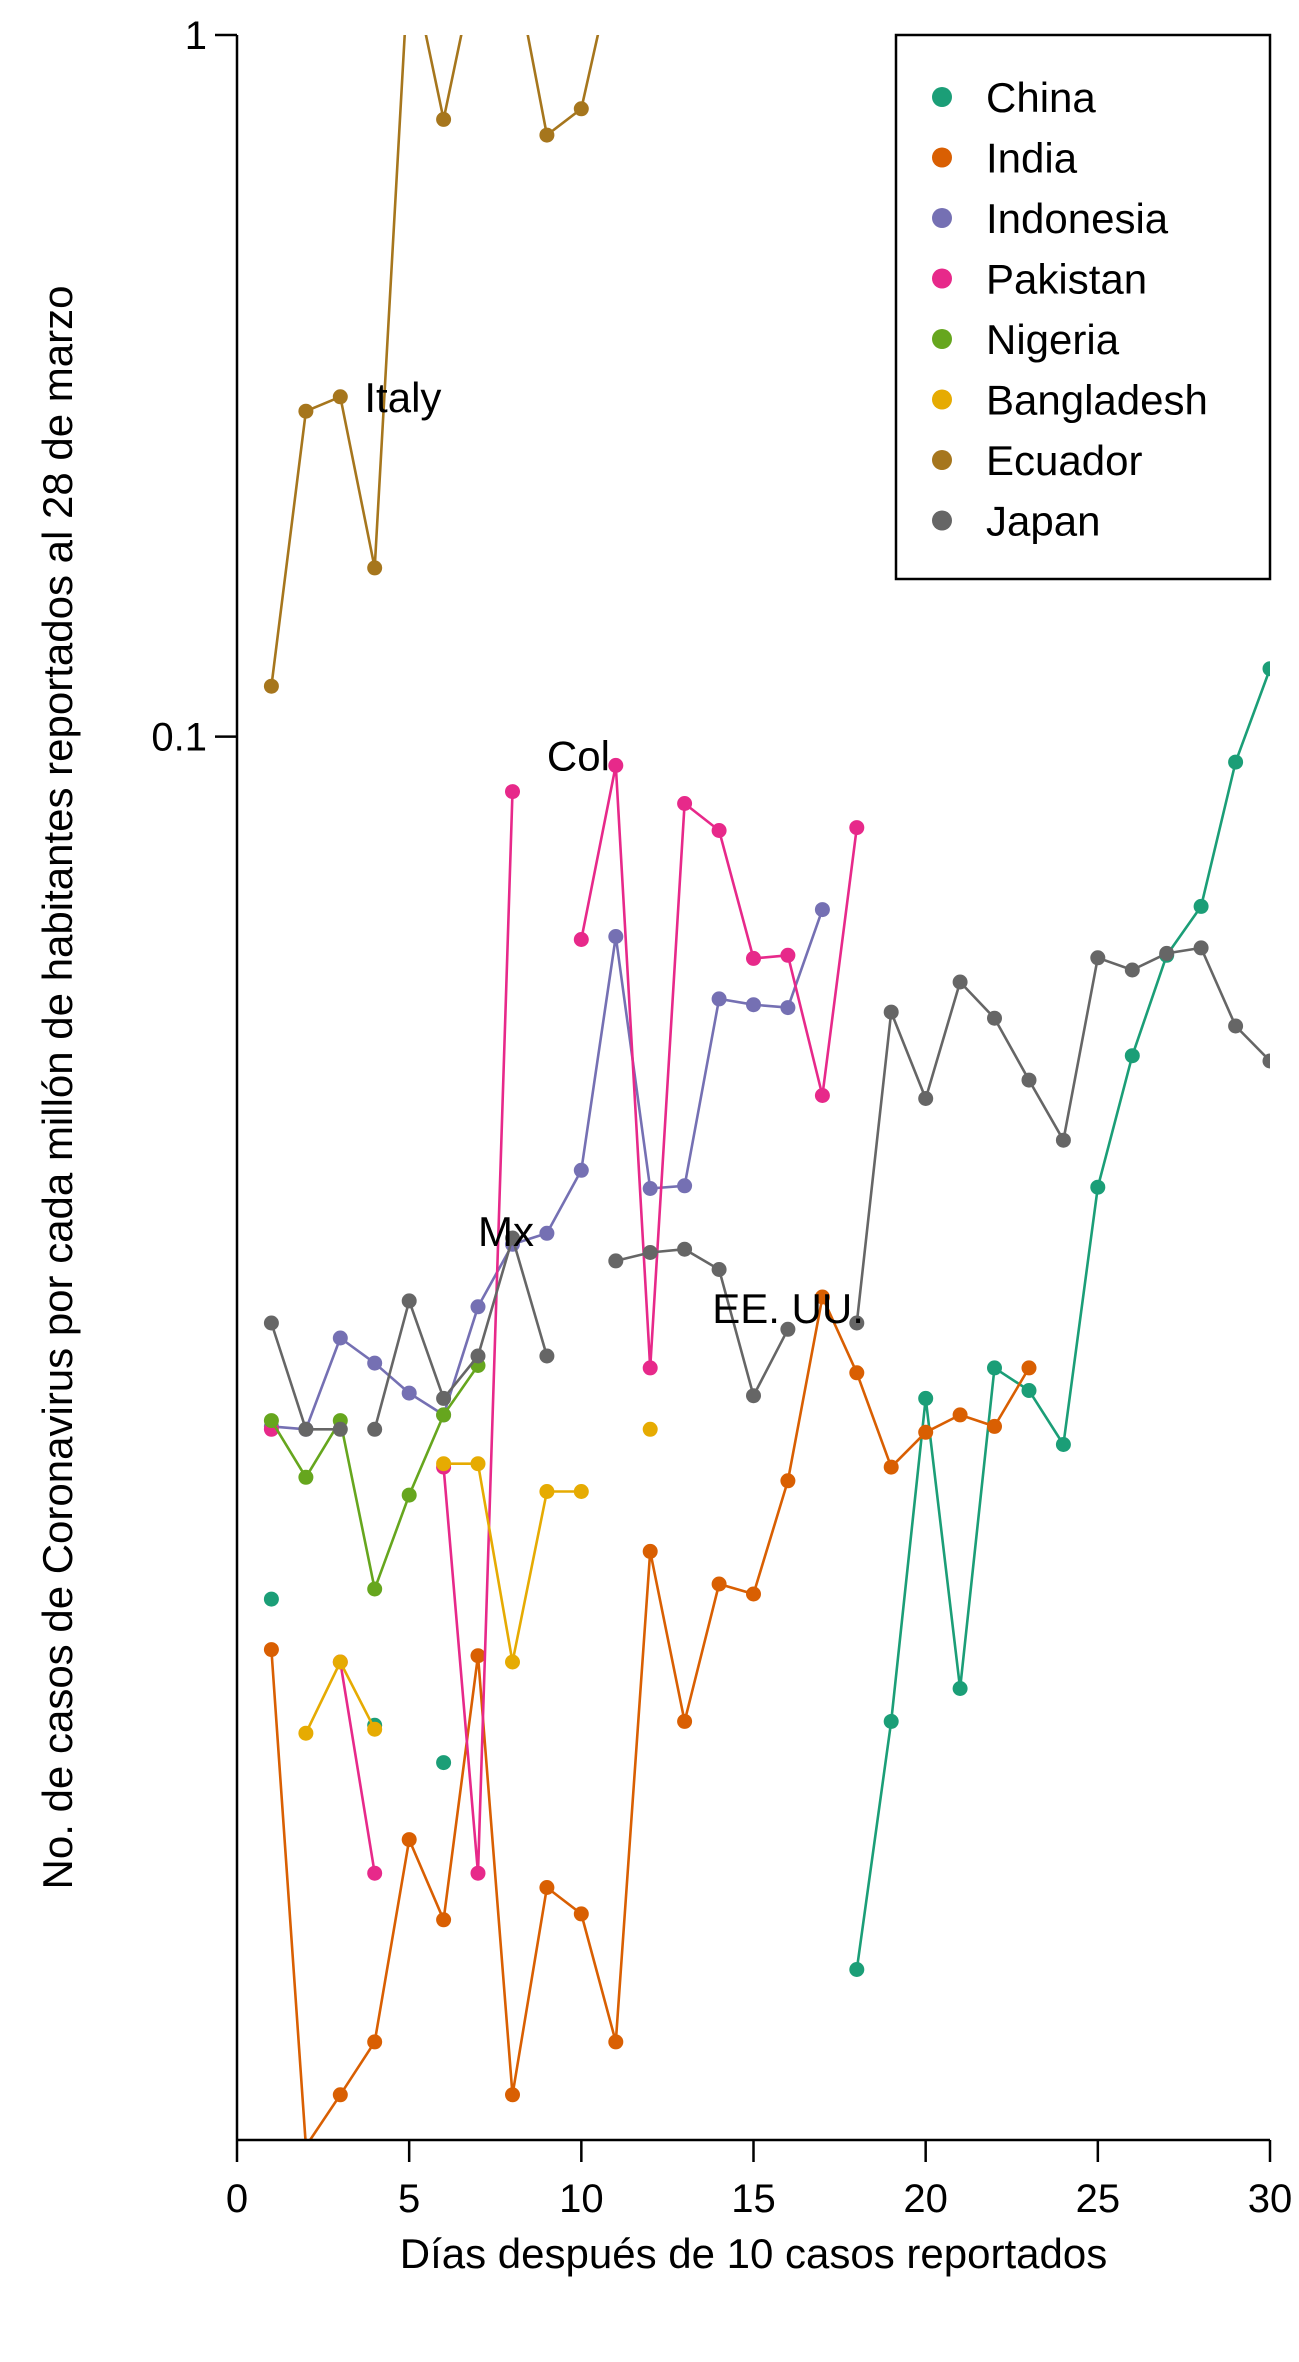 The width and height of the screenshot is (1299, 2362). I want to click on annotation-label: Italy, so click(402, 397).